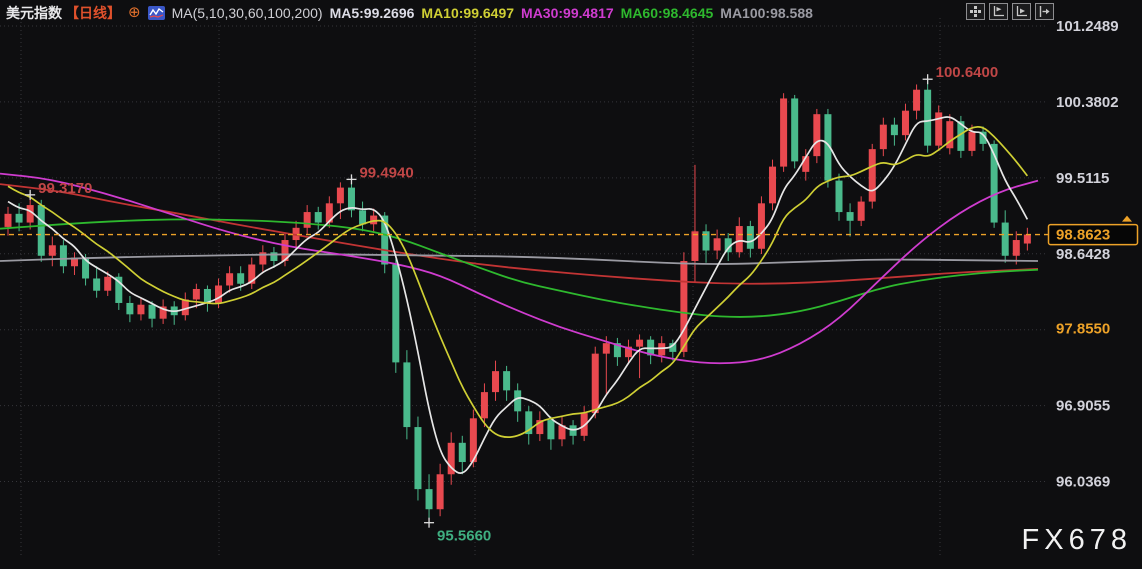  Describe the element at coordinates (468, 13) in the screenshot. I see `ma10-value: MA10:99.6497` at that location.